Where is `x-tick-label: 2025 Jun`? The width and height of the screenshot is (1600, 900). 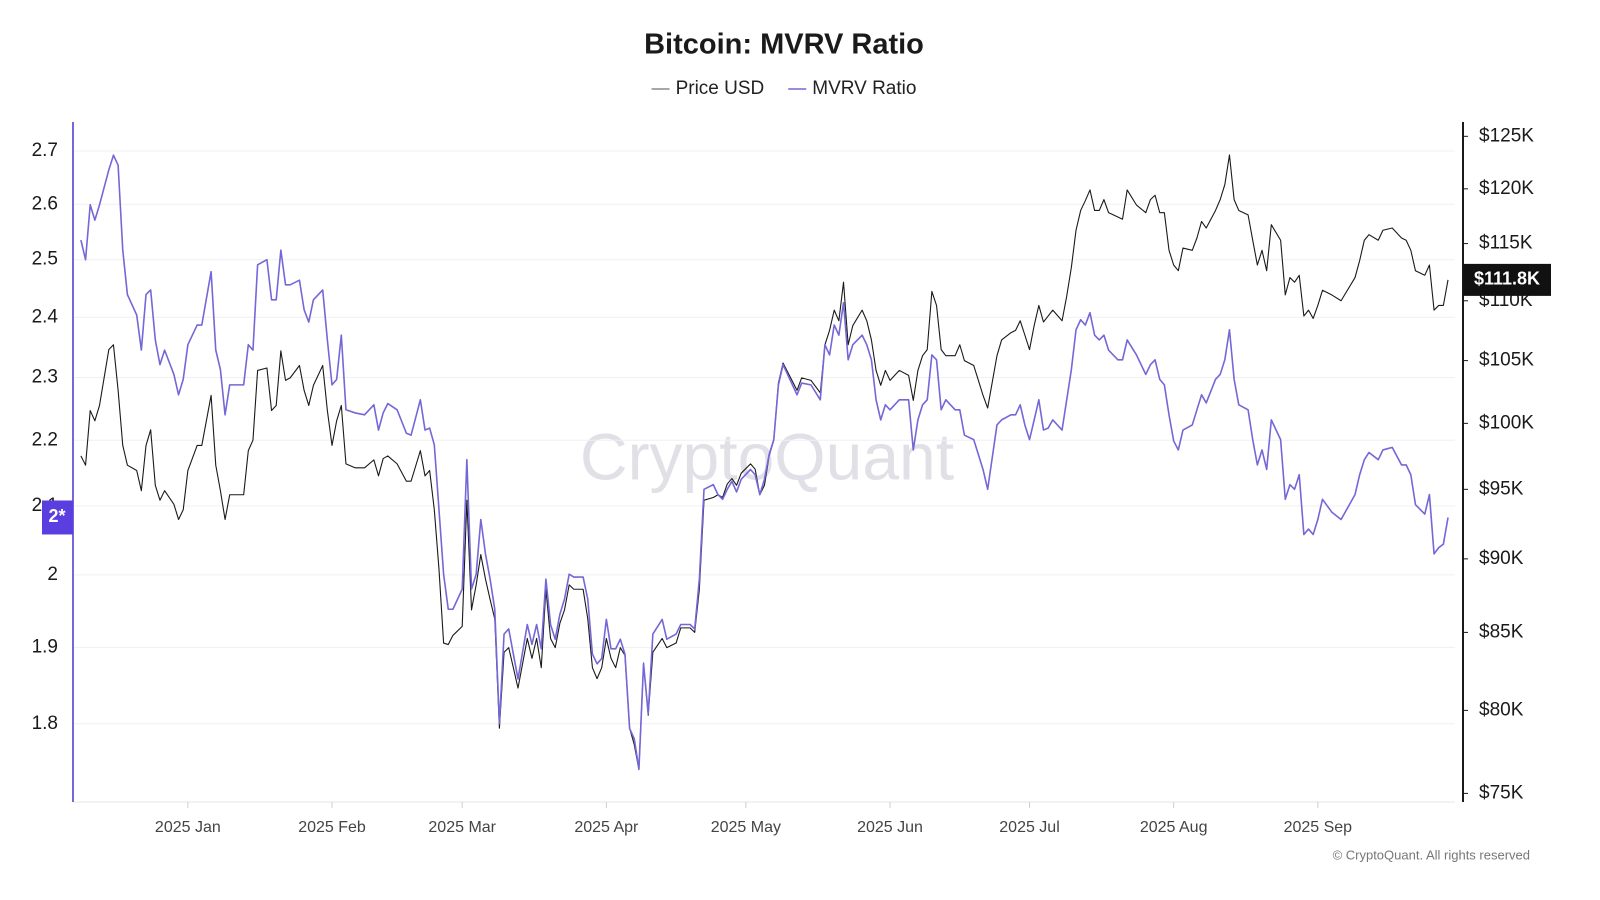
x-tick-label: 2025 Jun is located at coordinates (890, 827).